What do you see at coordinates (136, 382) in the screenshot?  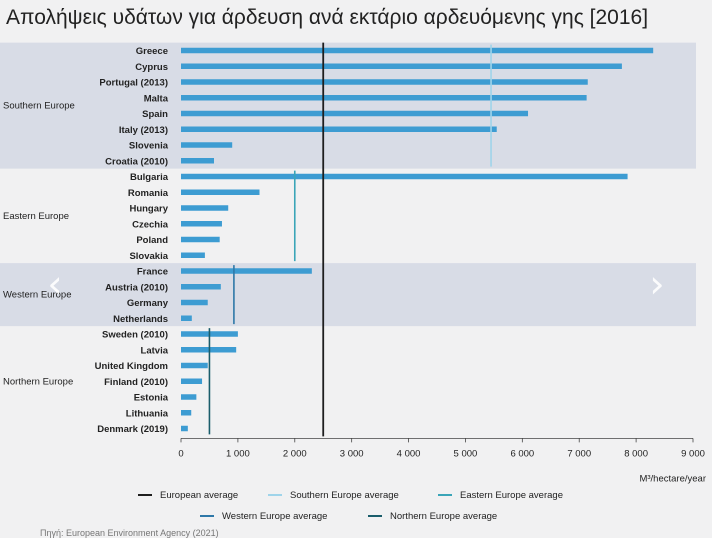 I see `category-label: Finland (2010)` at bounding box center [136, 382].